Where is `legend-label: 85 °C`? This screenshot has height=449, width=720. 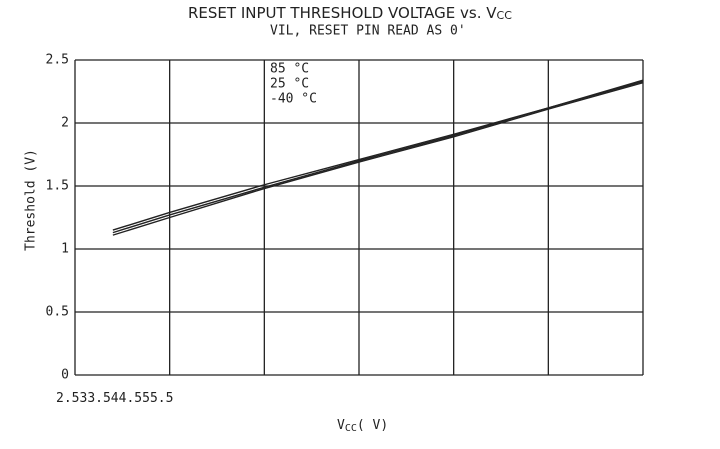
legend-label: 85 °C is located at coordinates (289, 69).